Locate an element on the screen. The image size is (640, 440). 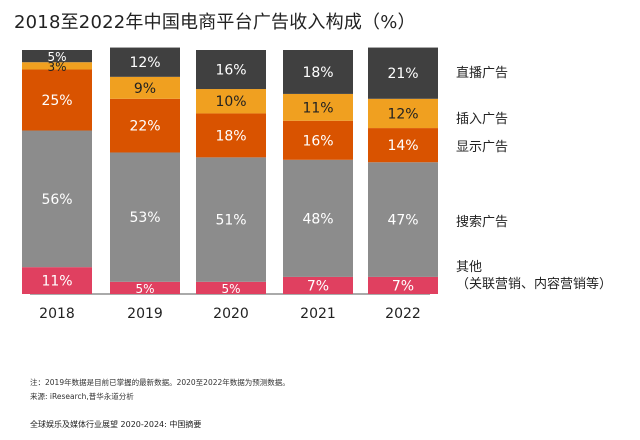
footer-text: 全球娱乐及媒体行业展望 2020-2024: 中国摘要 is located at coordinates (116, 424).